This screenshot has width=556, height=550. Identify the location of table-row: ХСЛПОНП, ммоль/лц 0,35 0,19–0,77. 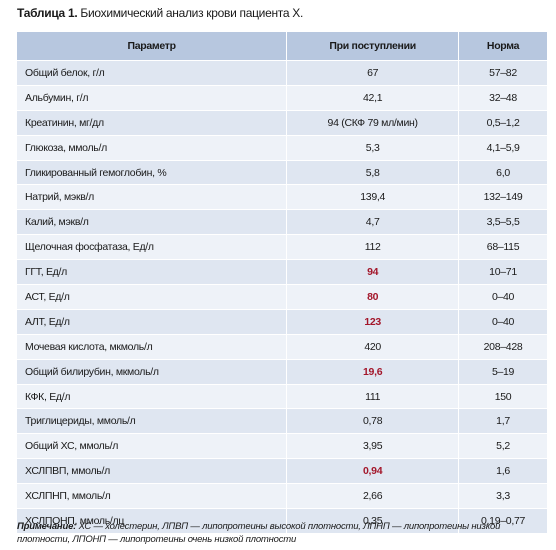
(282, 520).